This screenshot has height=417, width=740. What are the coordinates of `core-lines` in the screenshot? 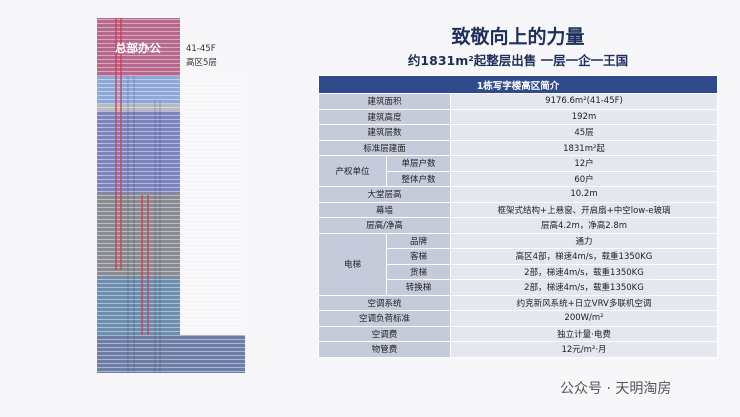 It's located at (132, 176).